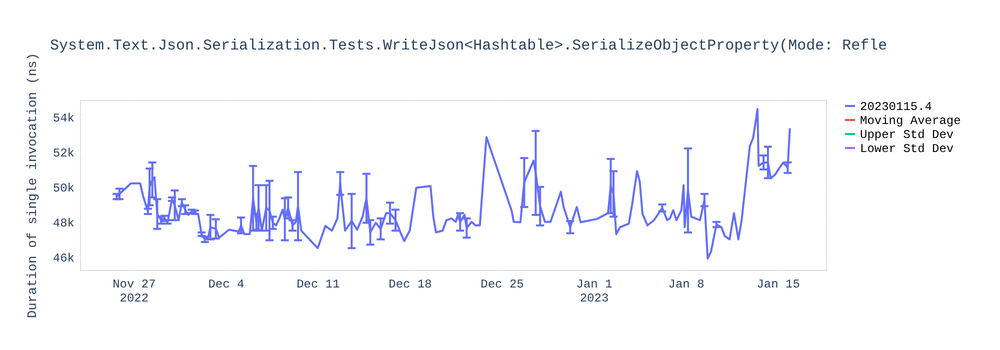  Describe the element at coordinates (63, 118) in the screenshot. I see `y-tick-label: 54k` at that location.